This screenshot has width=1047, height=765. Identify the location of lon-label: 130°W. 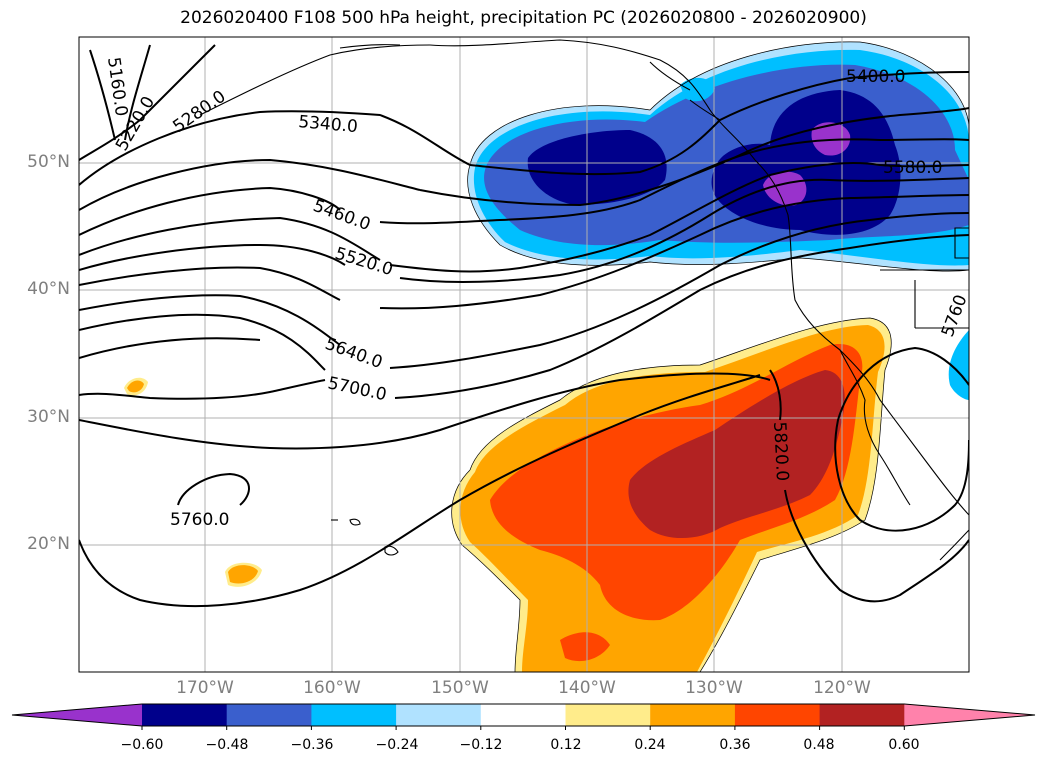
(714, 688).